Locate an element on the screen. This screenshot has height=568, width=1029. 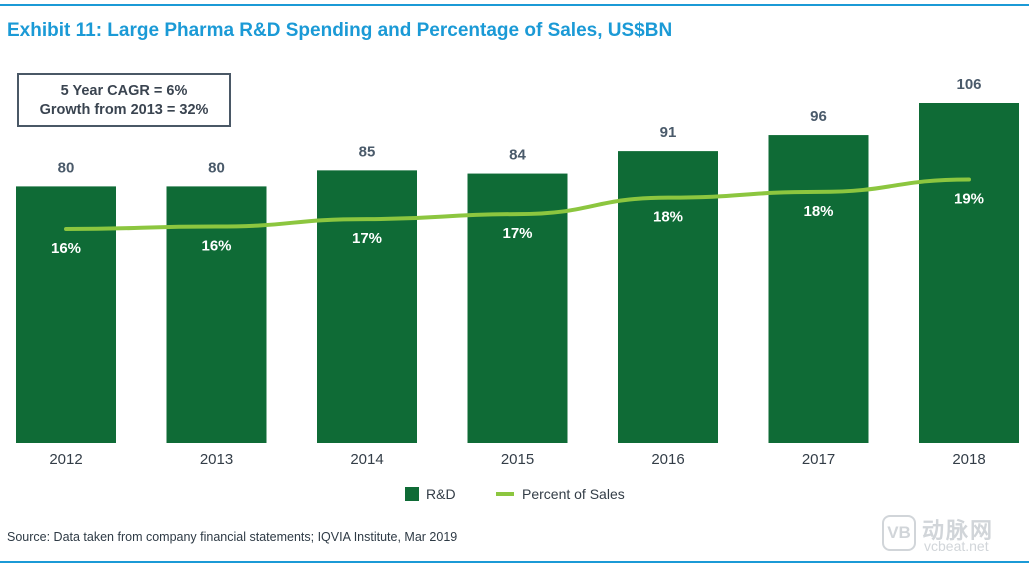
bar-2012 is located at coordinates (66, 314).